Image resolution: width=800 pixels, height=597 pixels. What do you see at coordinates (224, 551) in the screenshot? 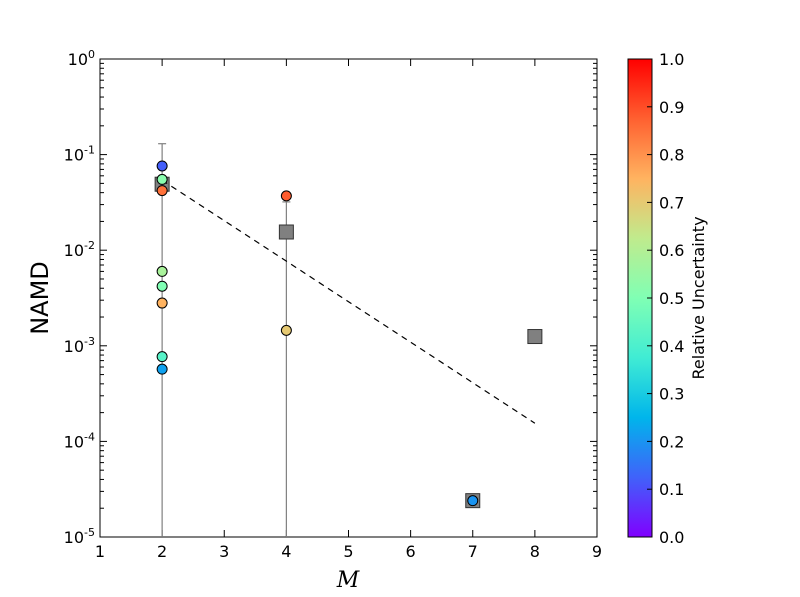
I see `x-tick-label: 3` at bounding box center [224, 551].